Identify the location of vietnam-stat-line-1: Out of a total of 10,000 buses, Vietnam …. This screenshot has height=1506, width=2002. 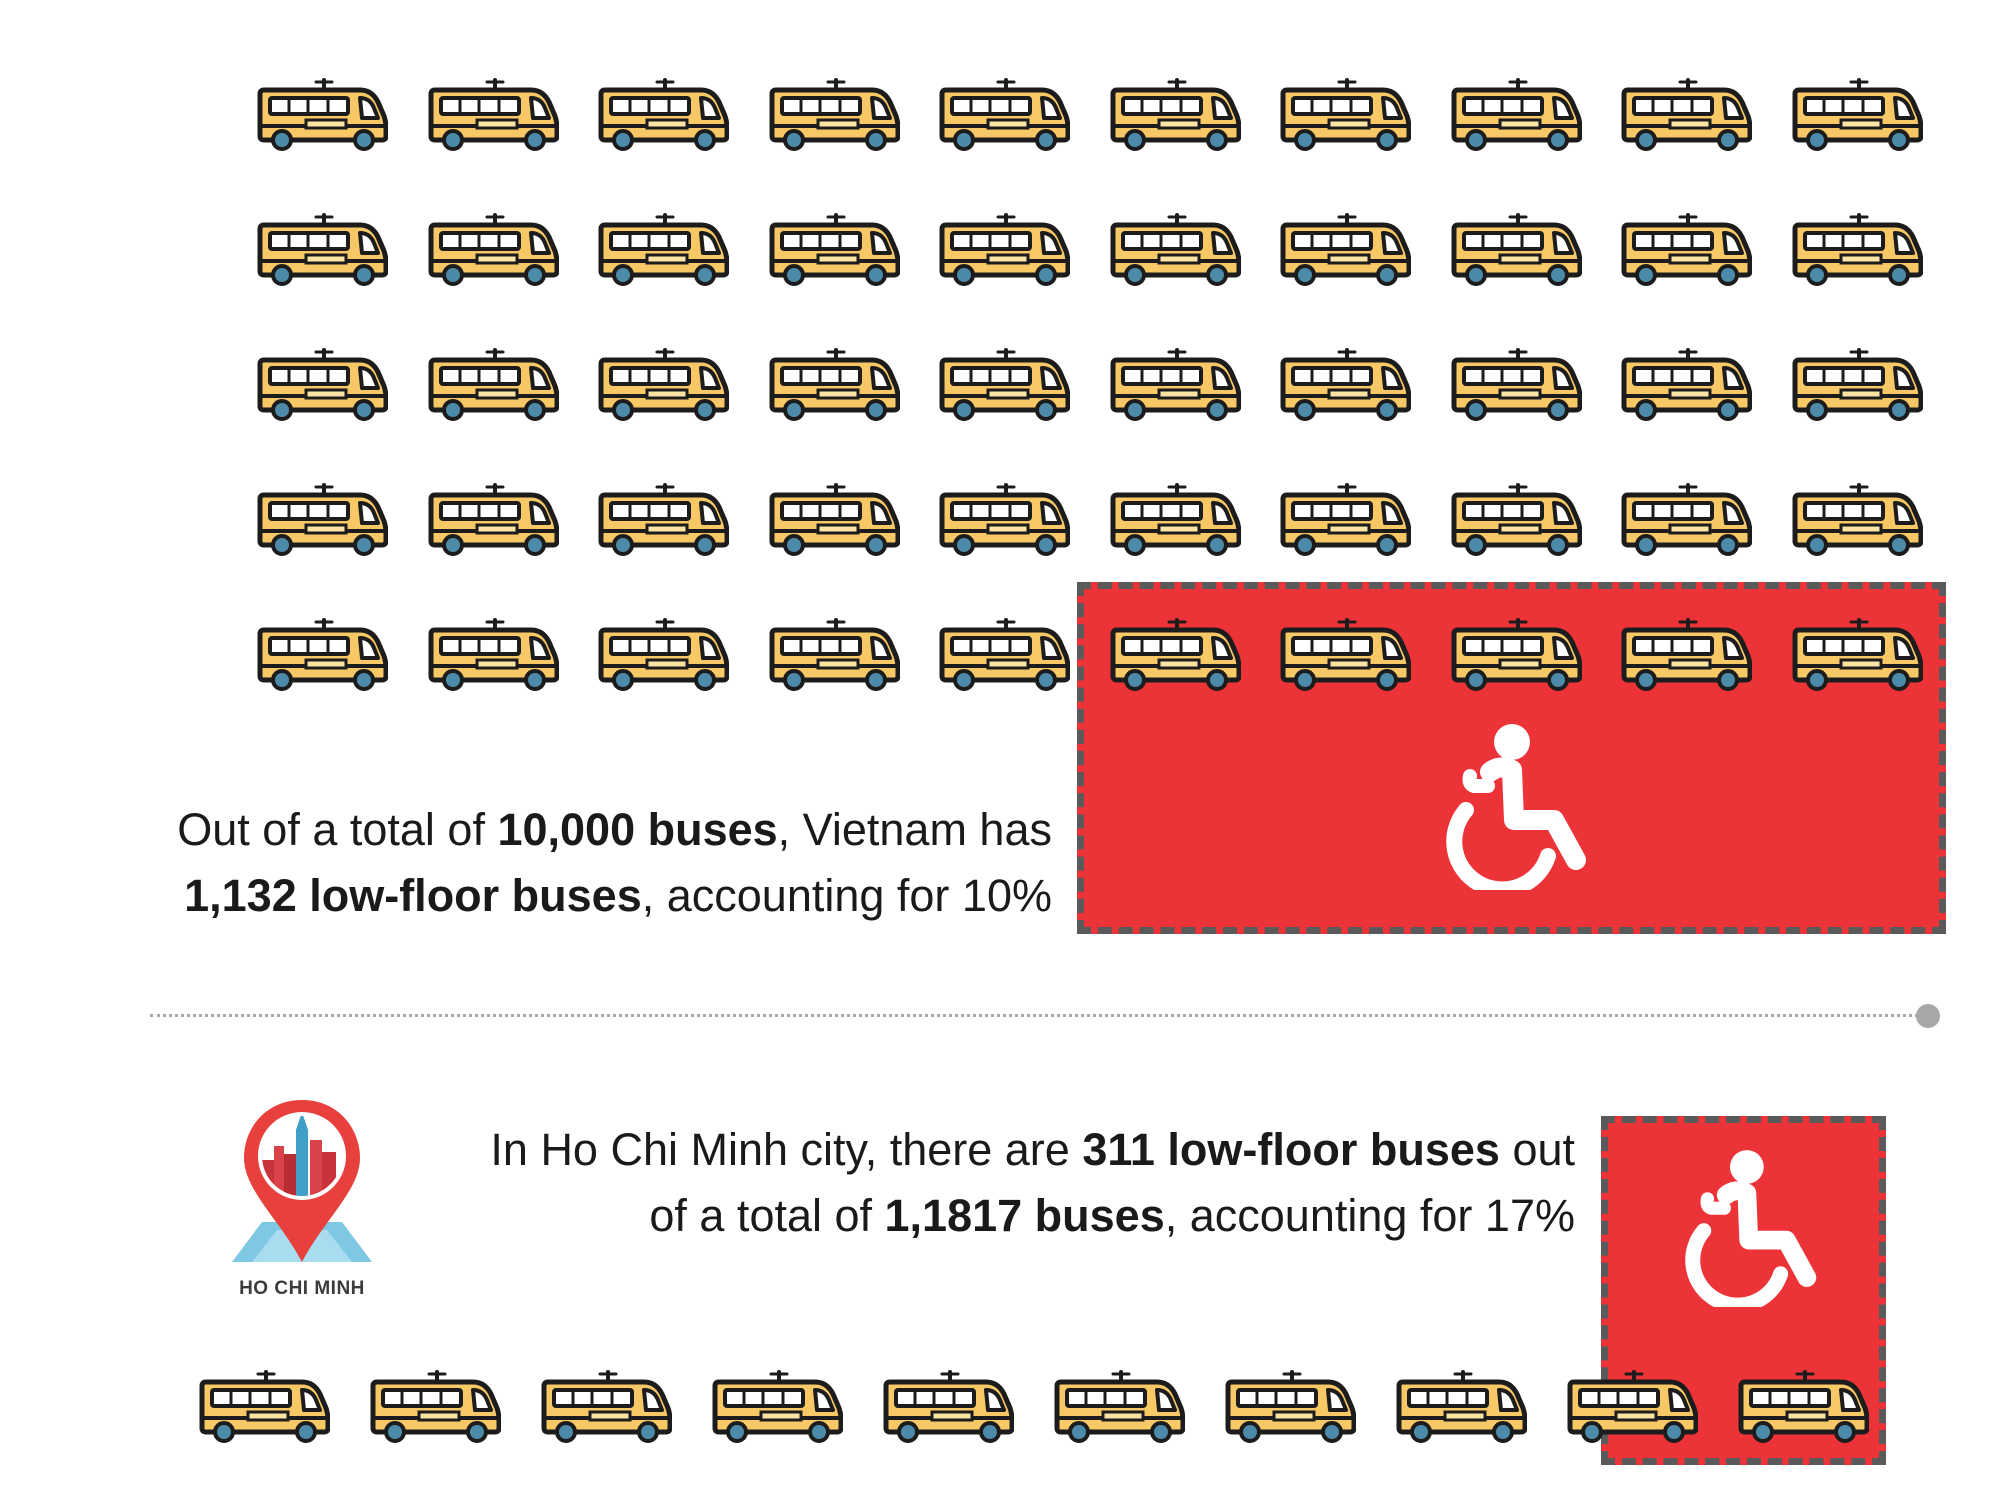
(614, 829).